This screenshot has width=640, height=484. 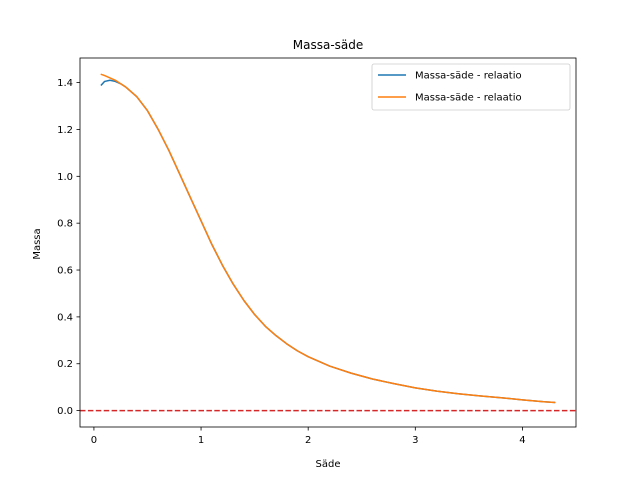 I want to click on y-tick-label: 0.8, so click(x=65, y=224).